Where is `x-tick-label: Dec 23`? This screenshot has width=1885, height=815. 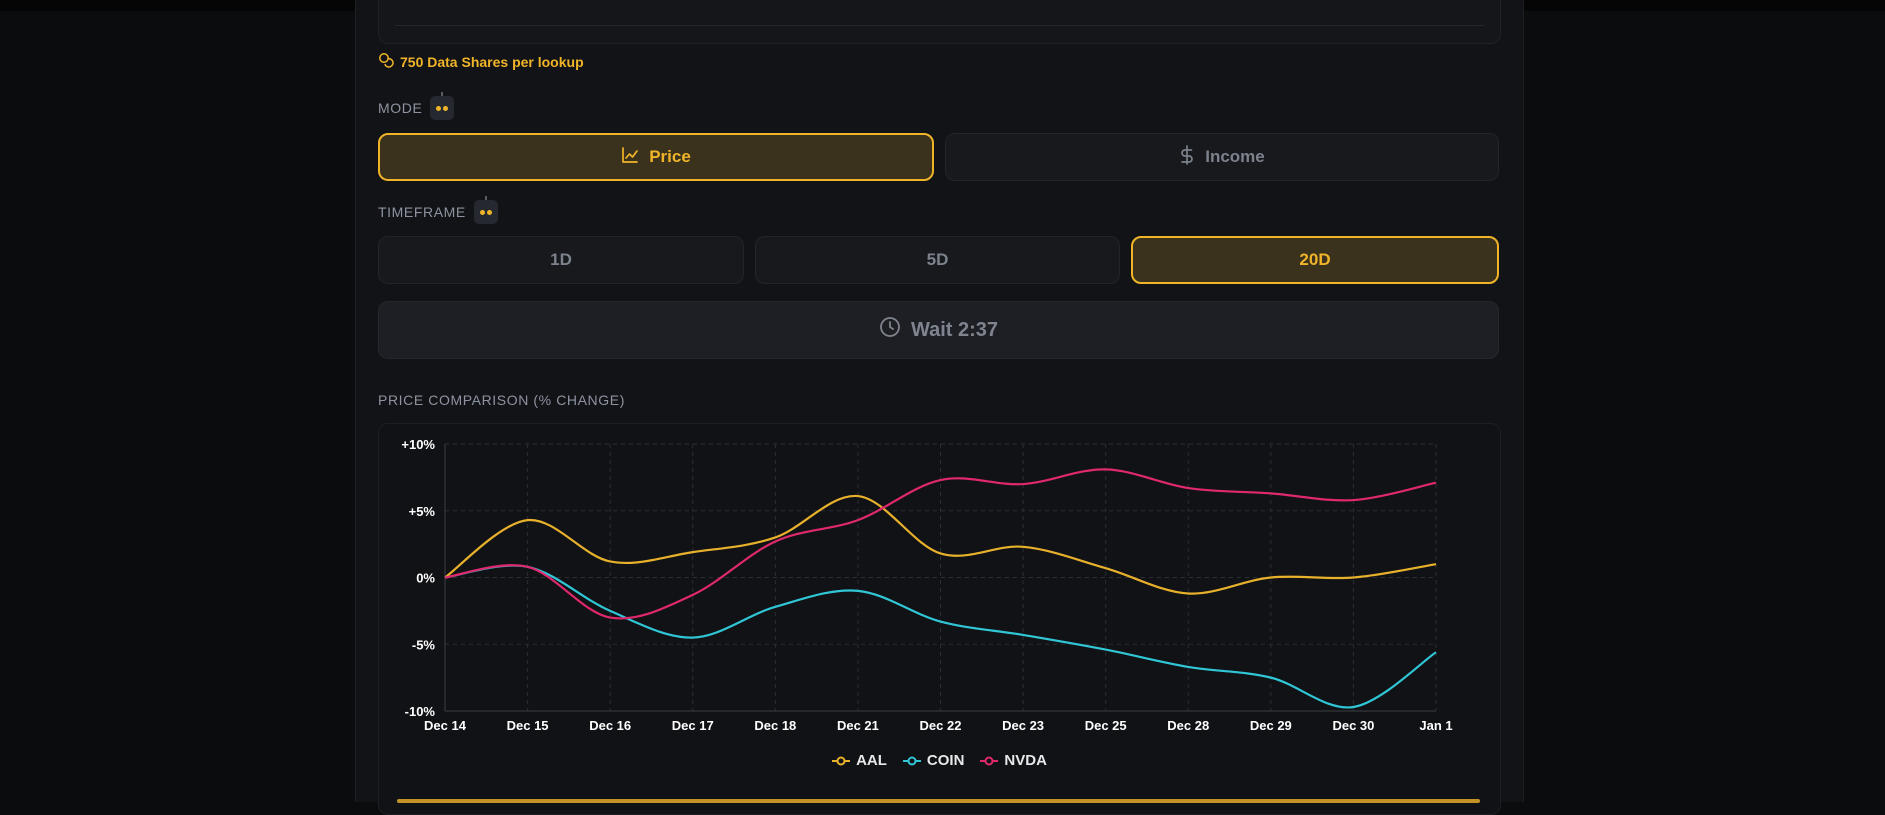 x-tick-label: Dec 23 is located at coordinates (1023, 725).